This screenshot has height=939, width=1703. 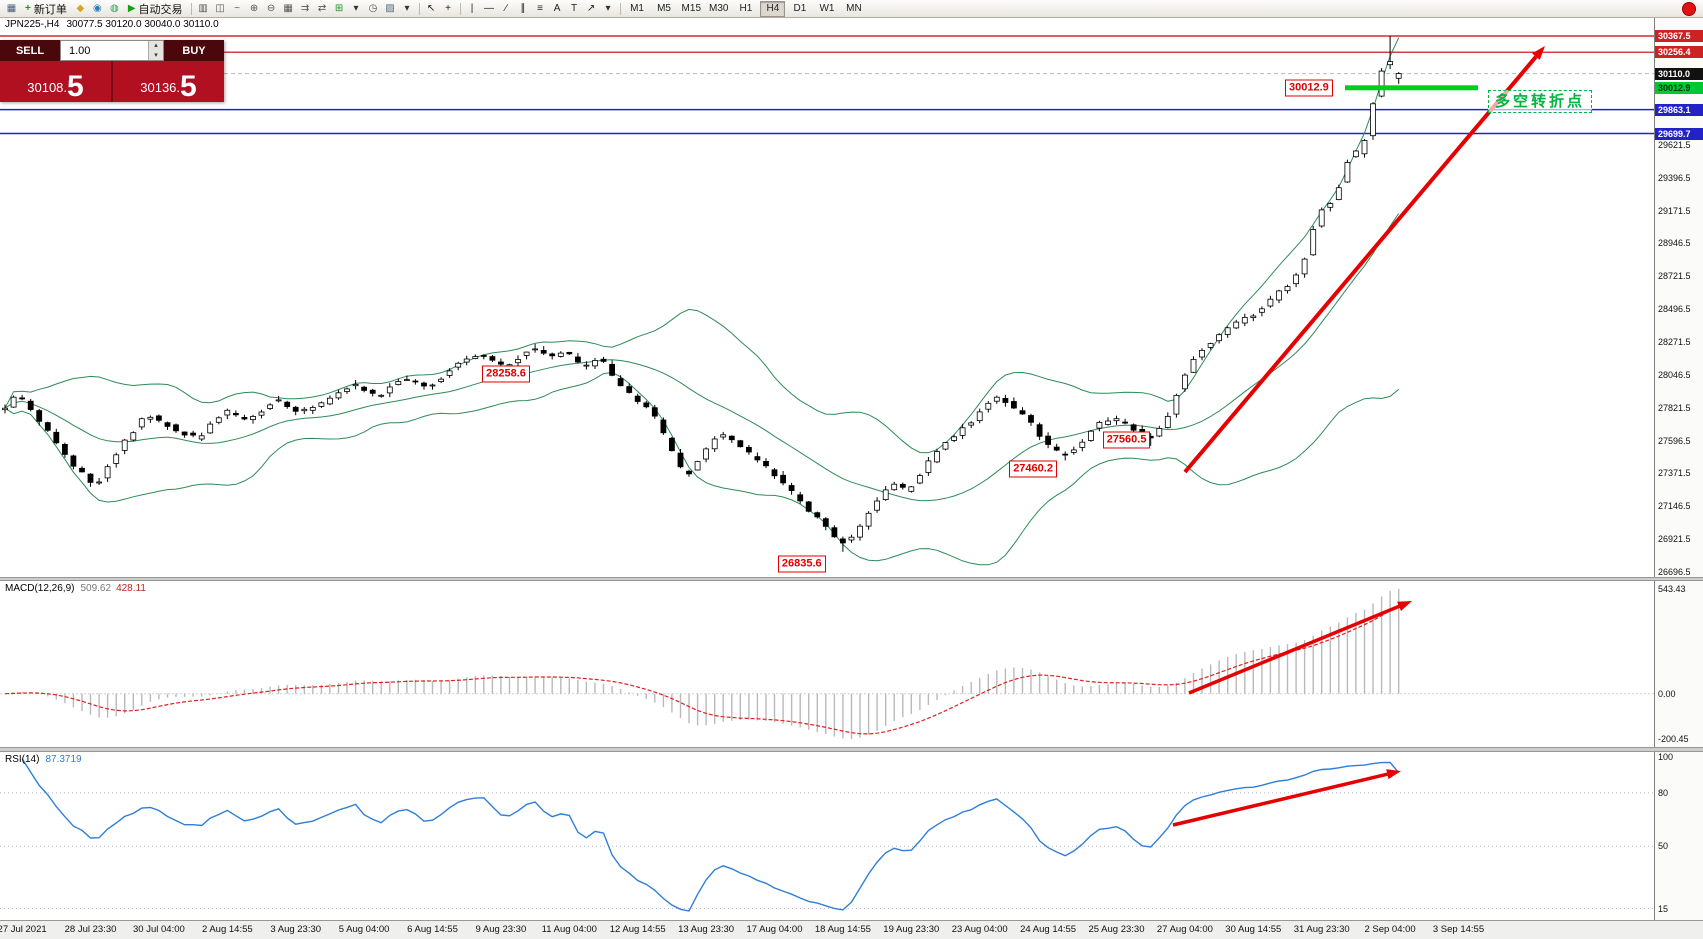 What do you see at coordinates (63, 759) in the screenshot?
I see `rsi-value: 87.3719` at bounding box center [63, 759].